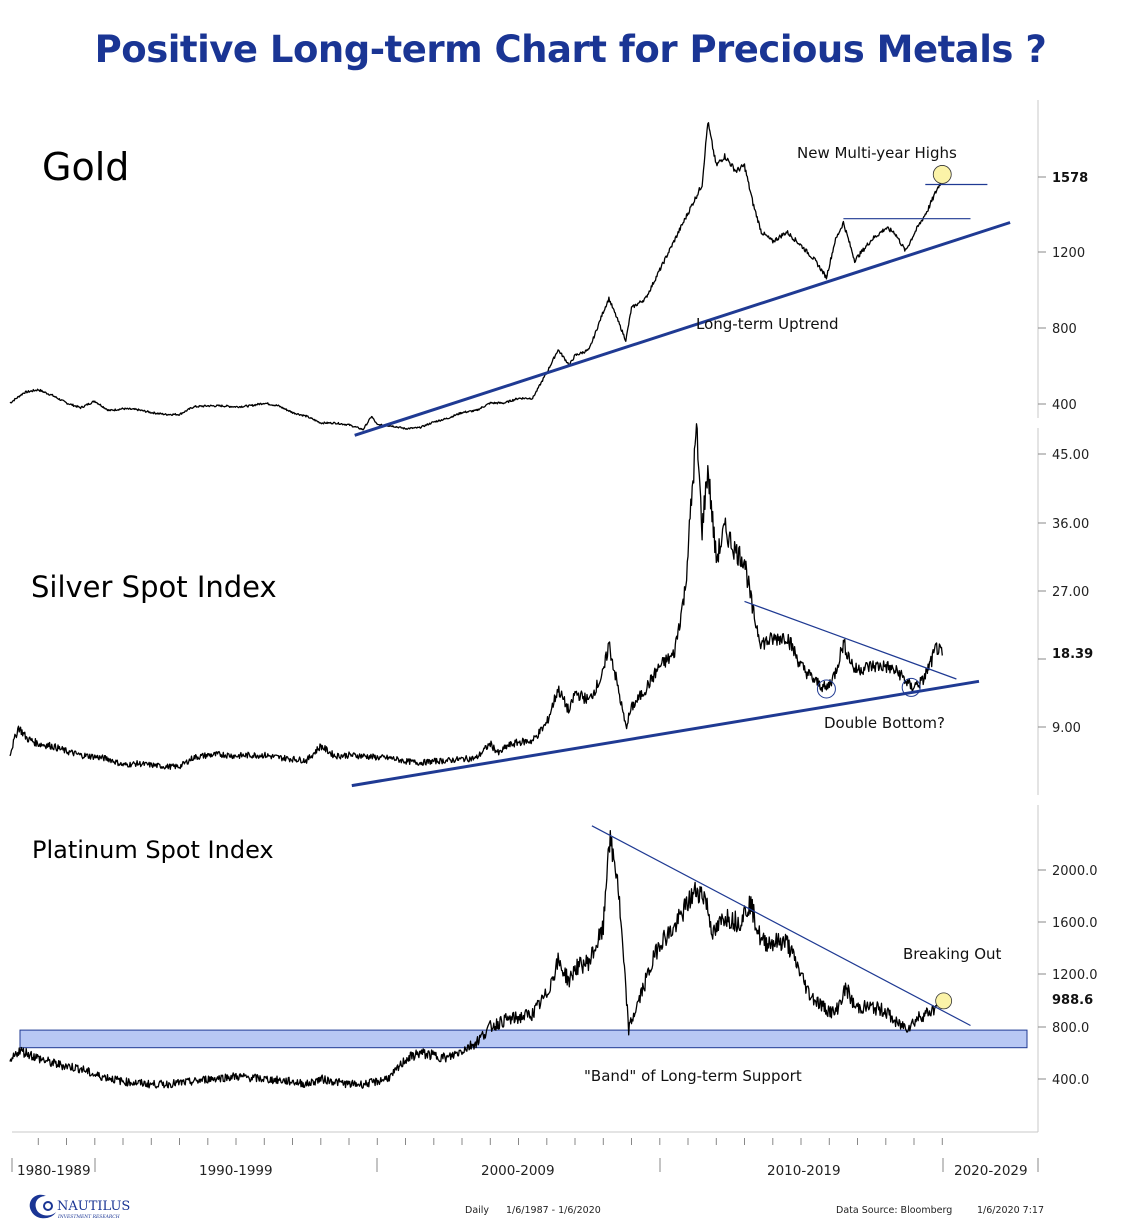 This screenshot has height=1230, width=1141. What do you see at coordinates (942, 174) in the screenshot?
I see `gold-new-high-highlight` at bounding box center [942, 174].